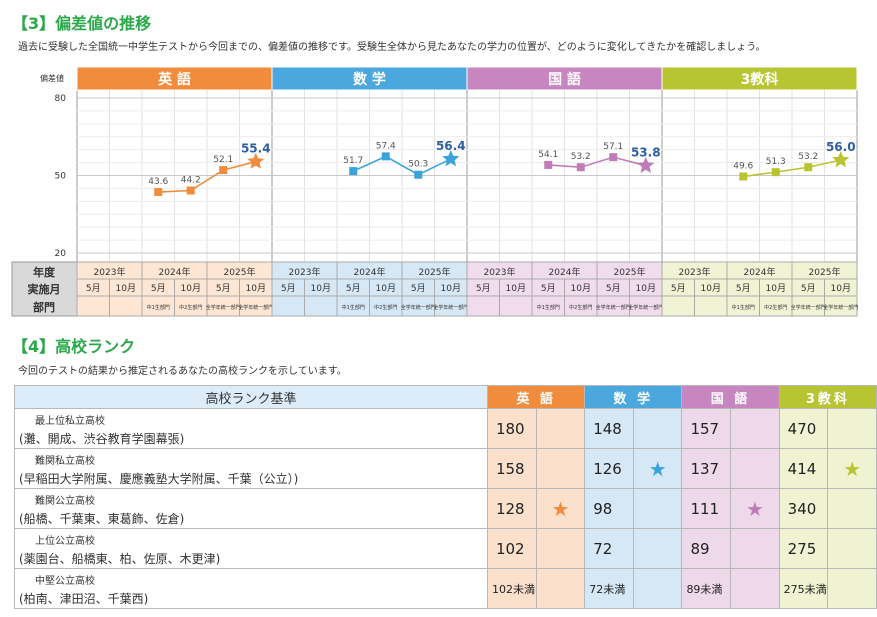  I want to click on subject-header-label: 数 学, so click(369, 79).